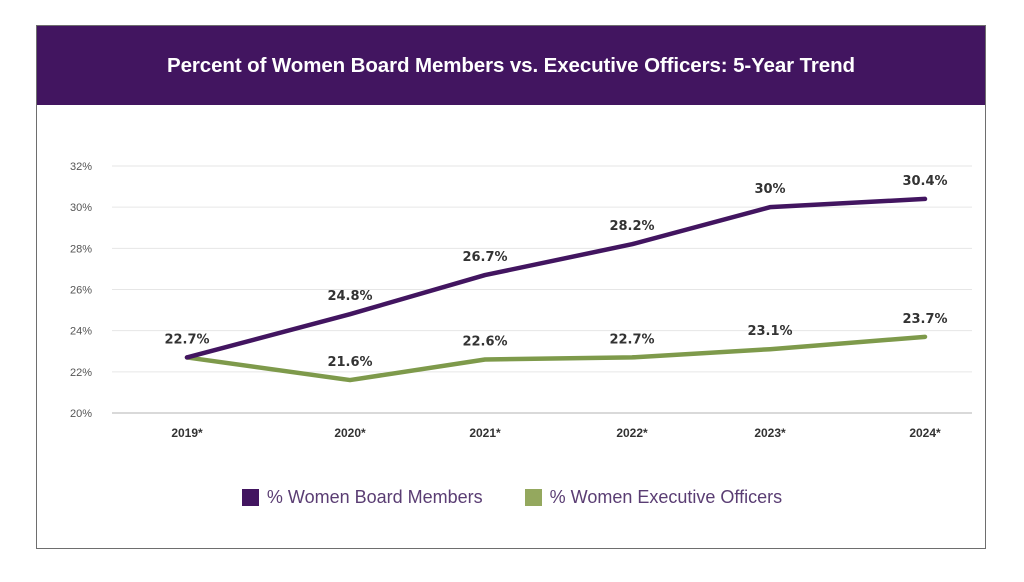 This screenshot has width=1024, height=582. I want to click on y-tick-label: 28%, so click(81, 249).